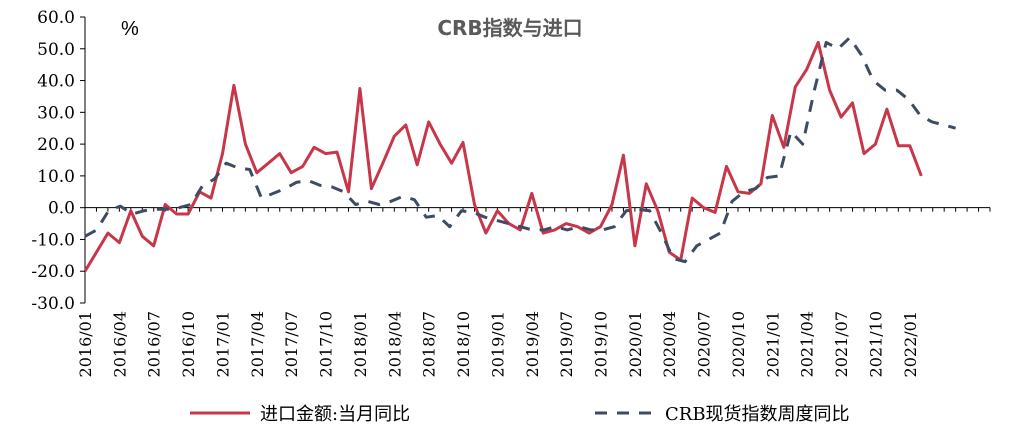  Describe the element at coordinates (53, 272) in the screenshot. I see `y-tick-label: -20.0` at that location.